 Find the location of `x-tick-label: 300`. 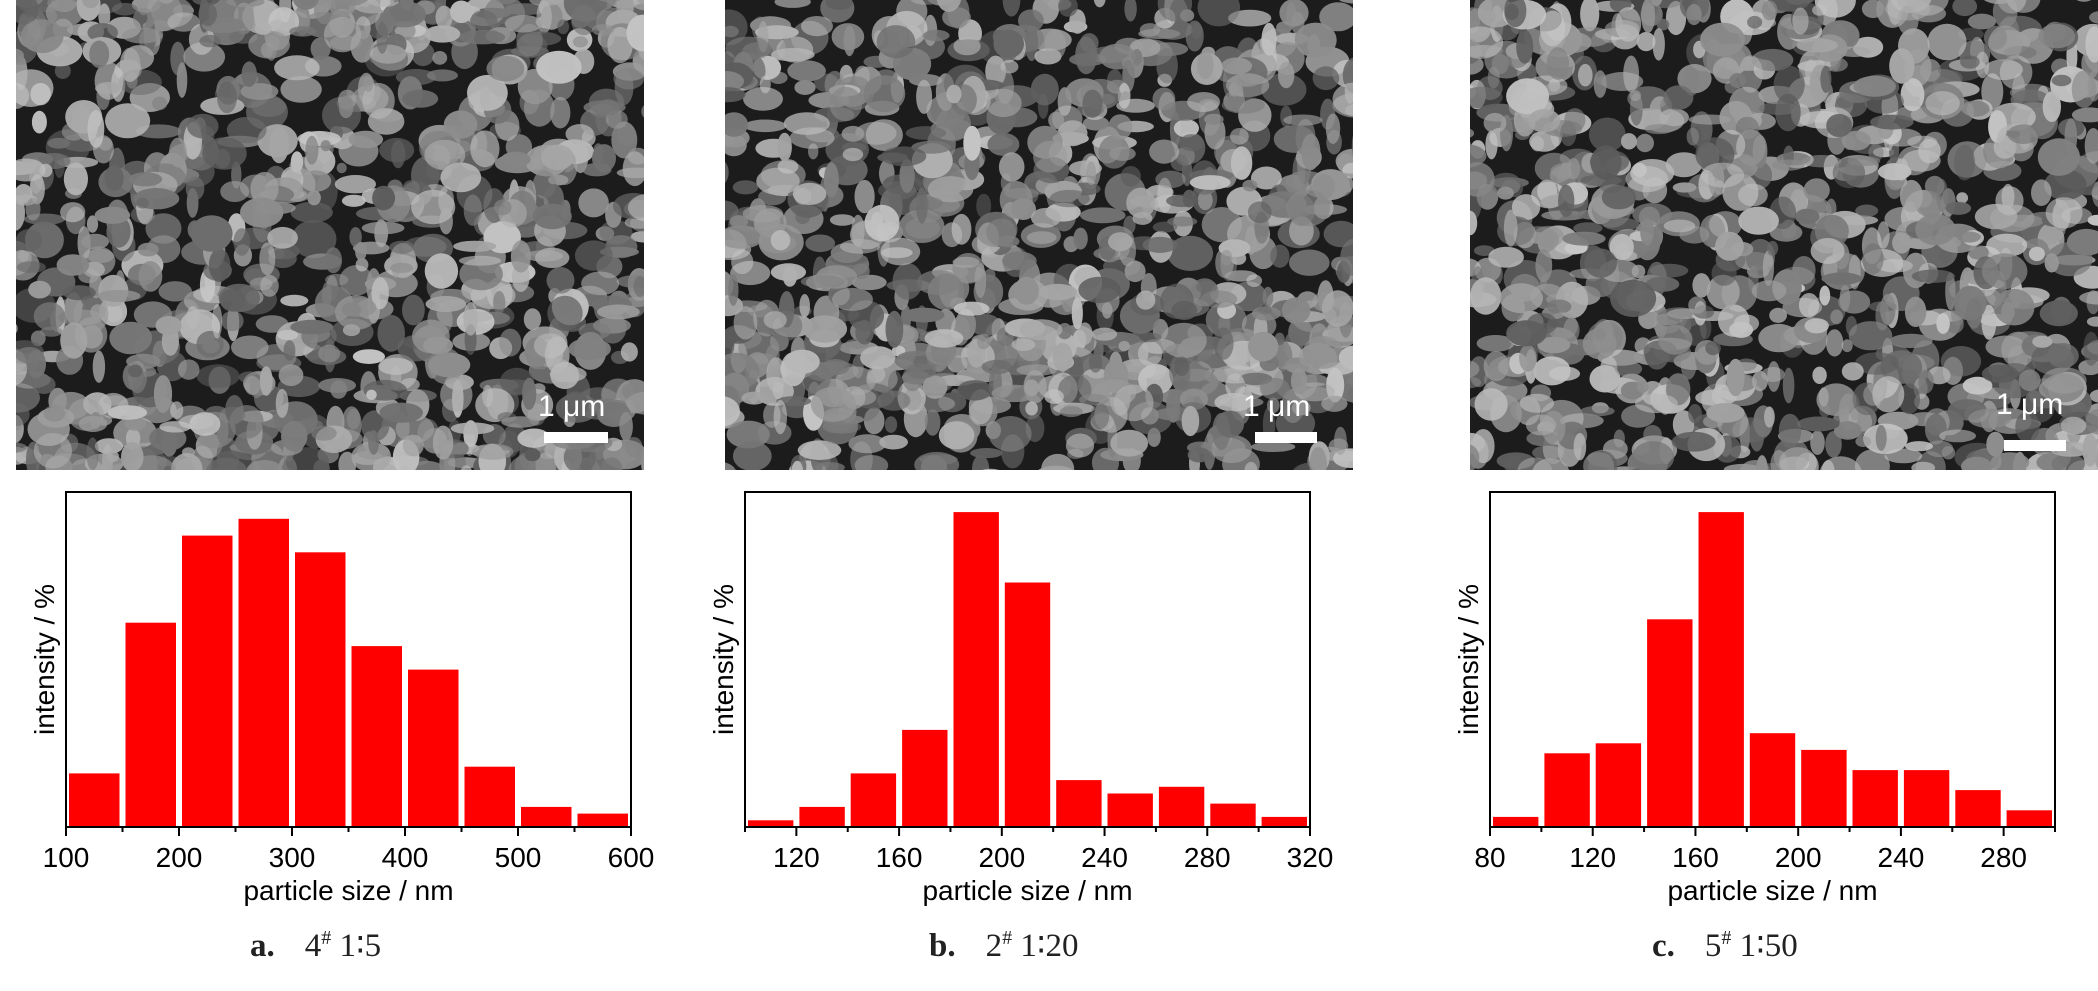

x-tick-label: 300 is located at coordinates (292, 857).